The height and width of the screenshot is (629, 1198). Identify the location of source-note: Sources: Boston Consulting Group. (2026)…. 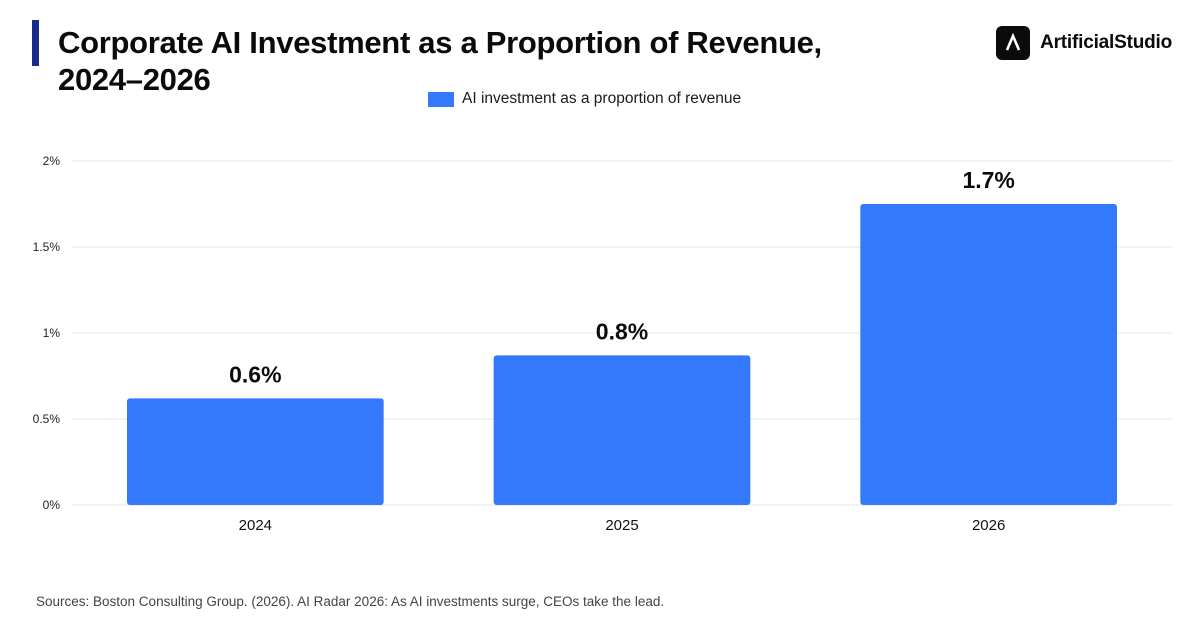
(350, 601).